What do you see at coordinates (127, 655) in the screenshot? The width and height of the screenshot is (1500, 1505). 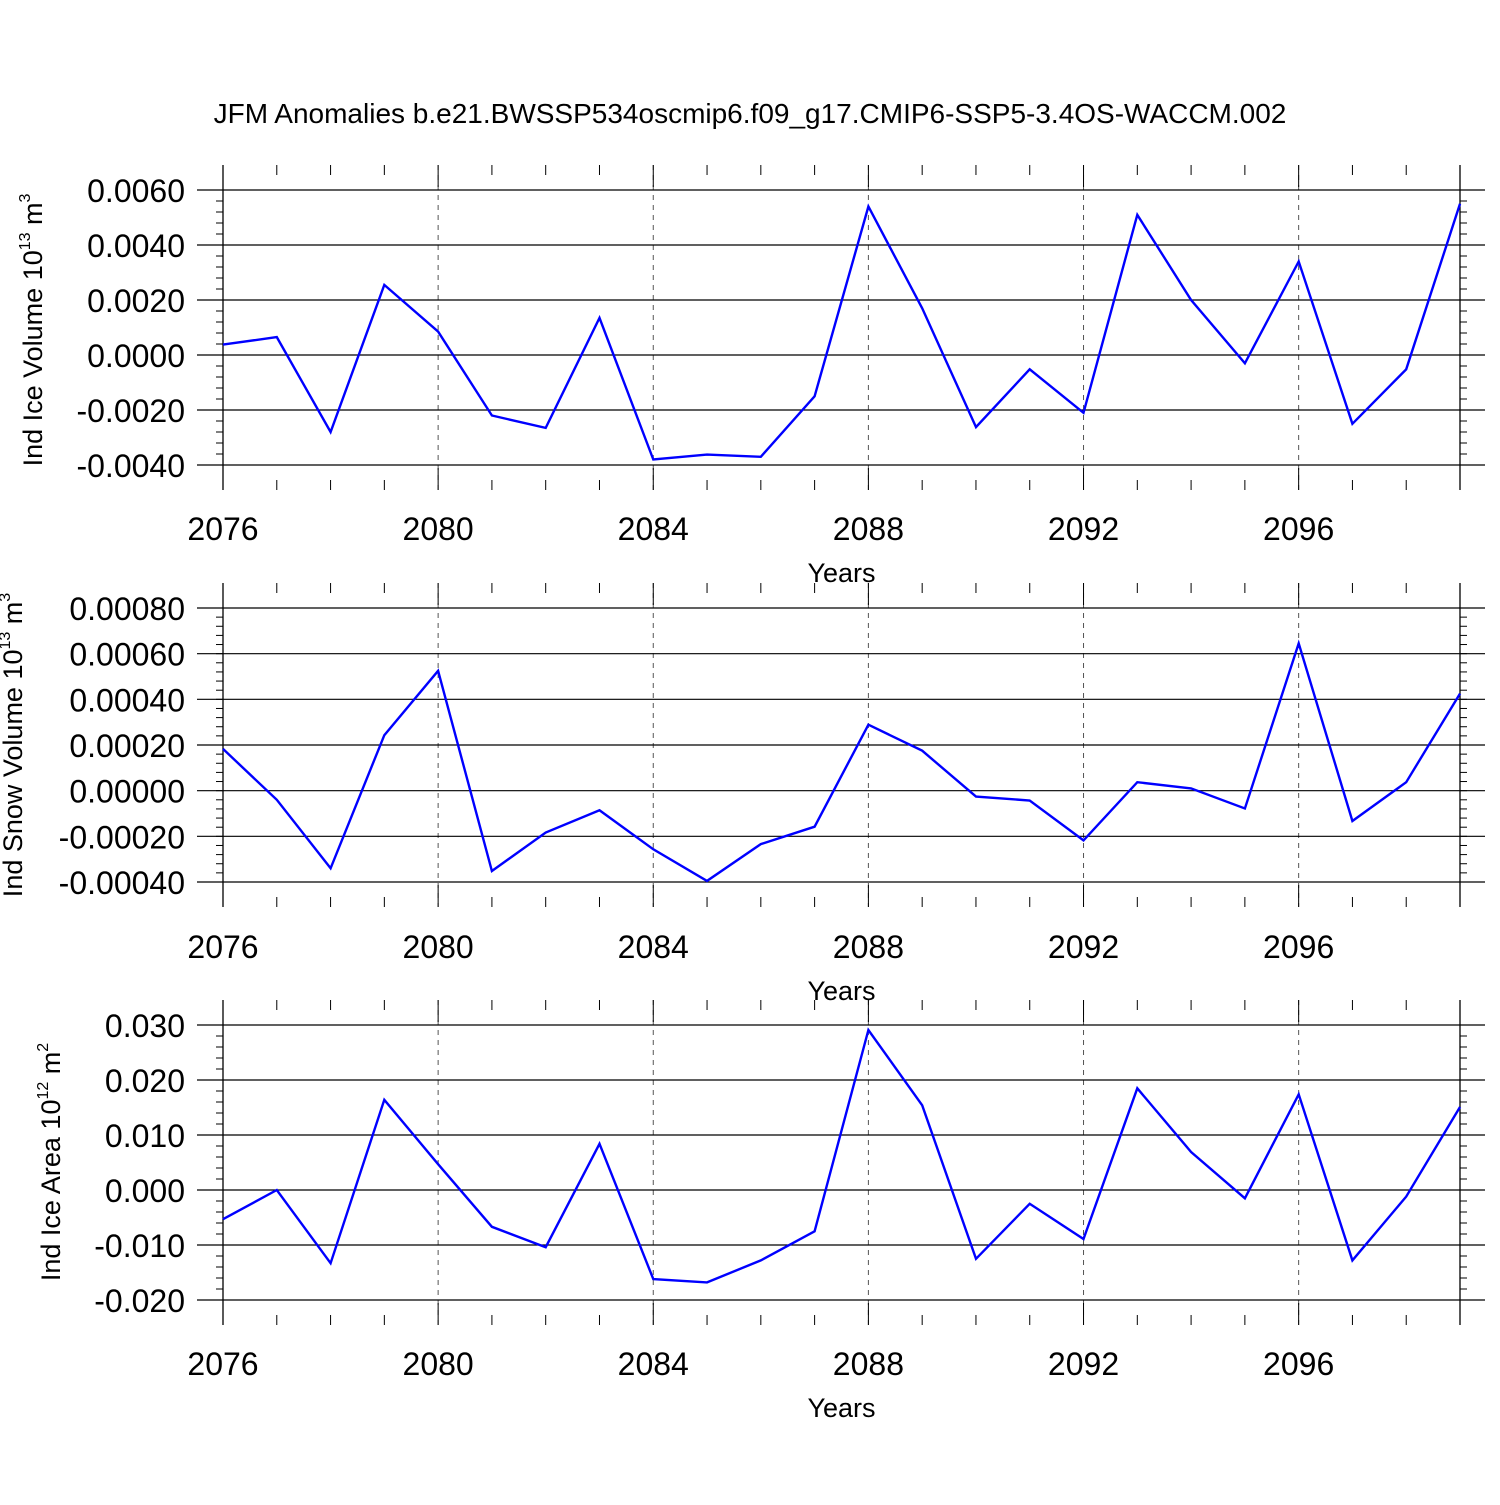 I see `y-tick-label: 0.00060` at bounding box center [127, 655].